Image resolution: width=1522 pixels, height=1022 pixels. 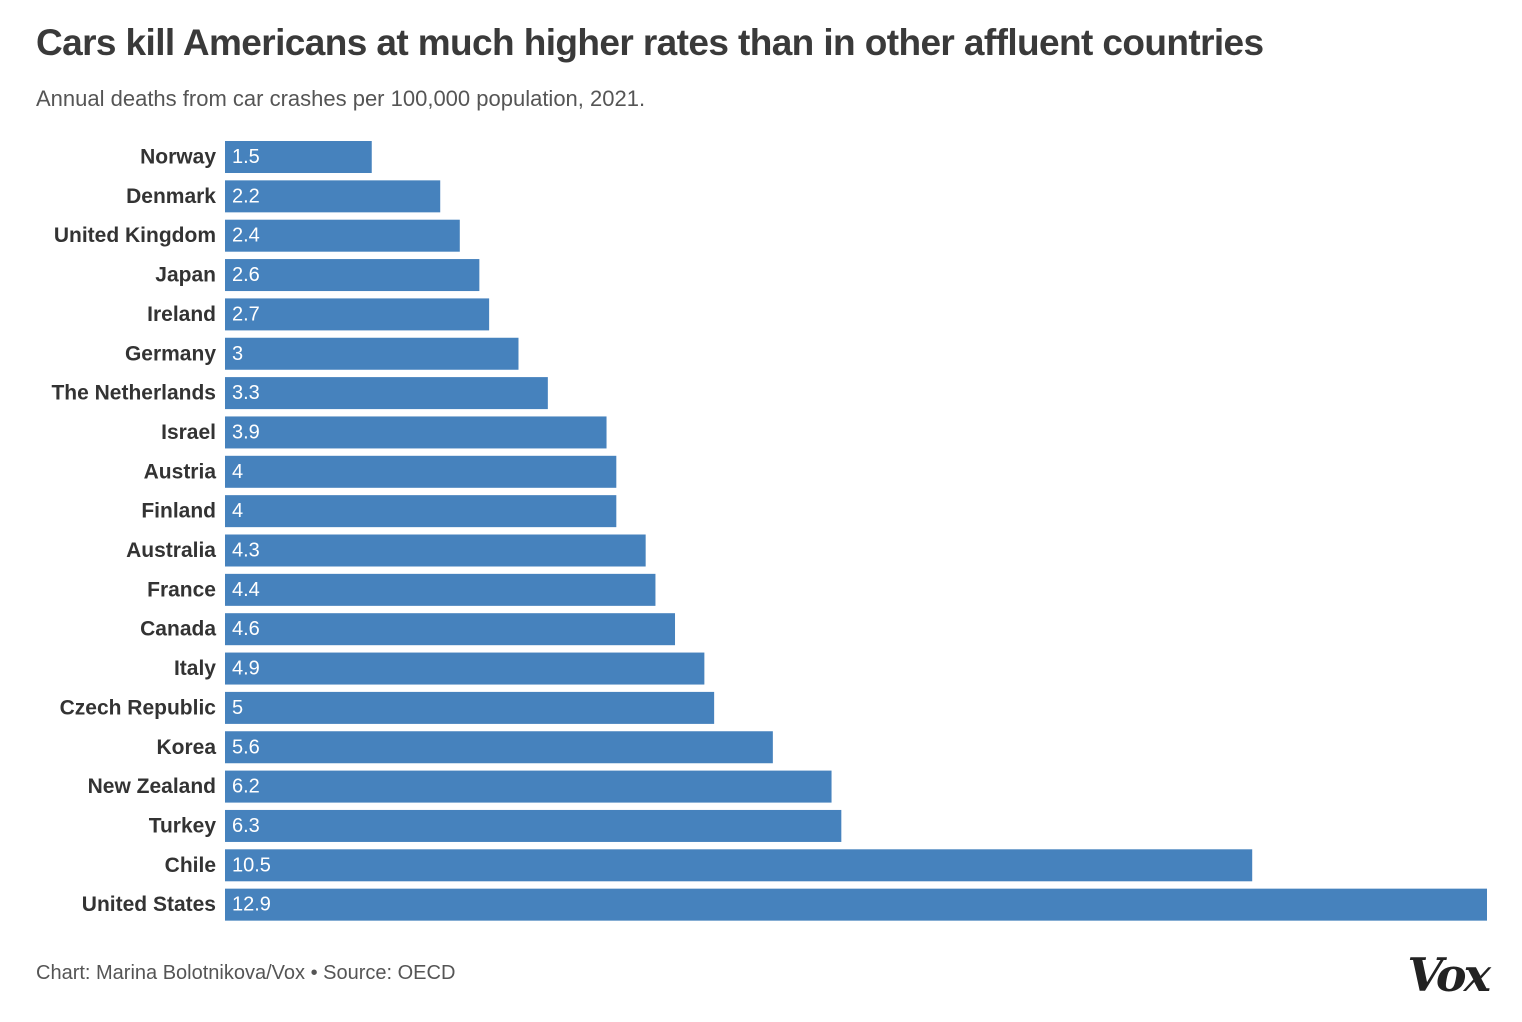 What do you see at coordinates (149, 904) in the screenshot?
I see `category-label-united-states: United States` at bounding box center [149, 904].